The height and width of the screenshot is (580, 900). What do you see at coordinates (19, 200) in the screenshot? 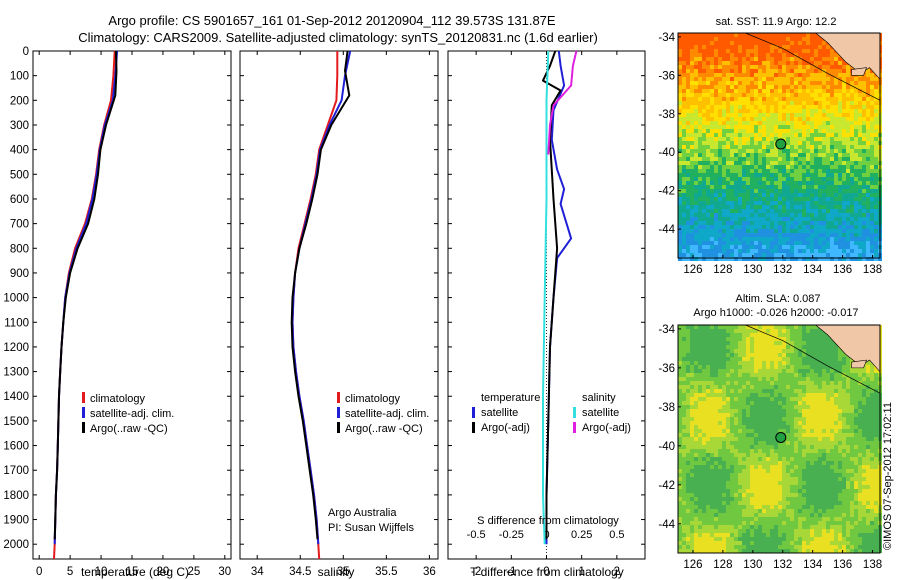
I see `depth-tick-label: 600` at bounding box center [19, 200].